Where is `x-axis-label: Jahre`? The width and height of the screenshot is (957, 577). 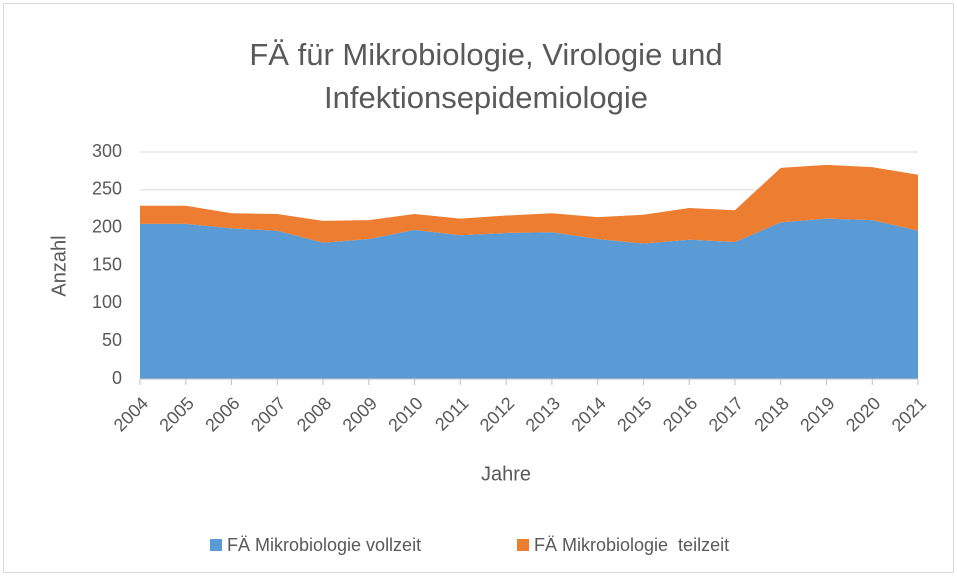
x-axis-label: Jahre is located at coordinates (506, 474).